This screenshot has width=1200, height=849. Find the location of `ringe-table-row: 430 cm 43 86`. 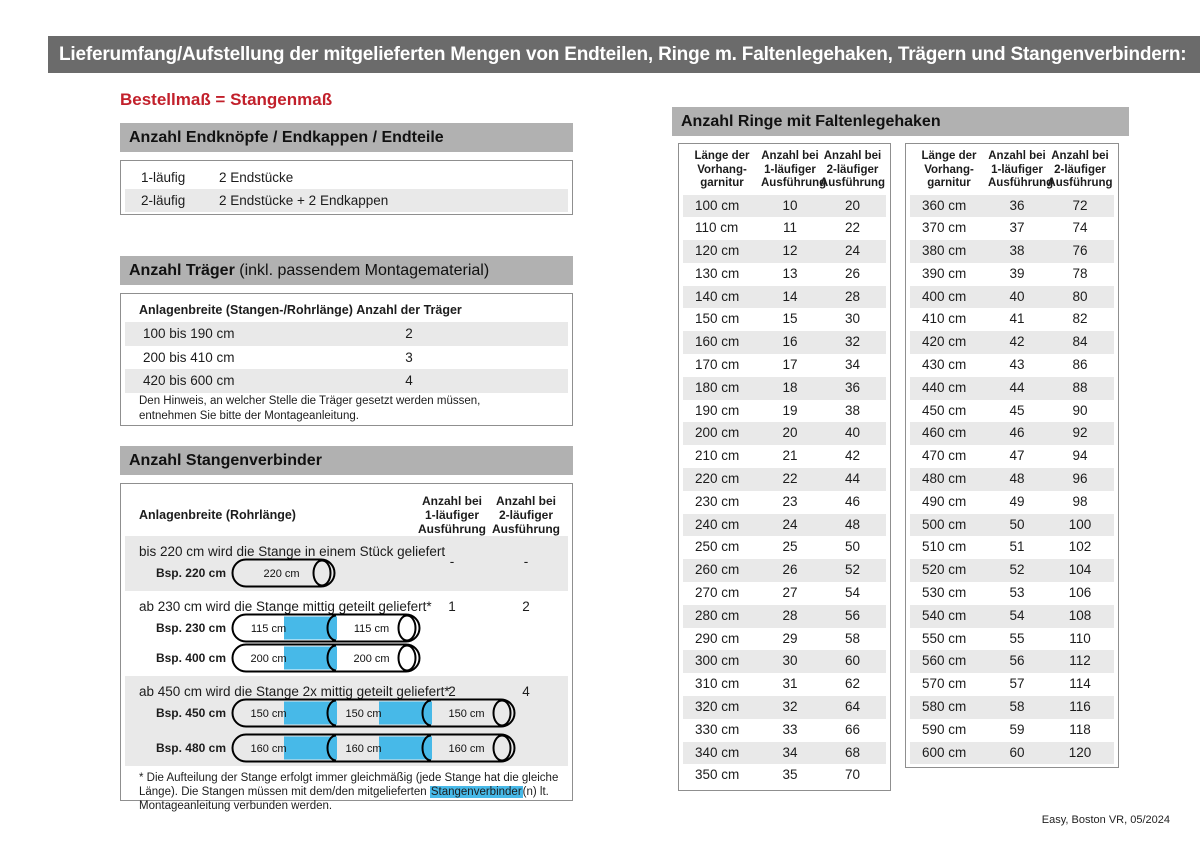

ringe-table-row: 430 cm 43 86 is located at coordinates (1012, 365).